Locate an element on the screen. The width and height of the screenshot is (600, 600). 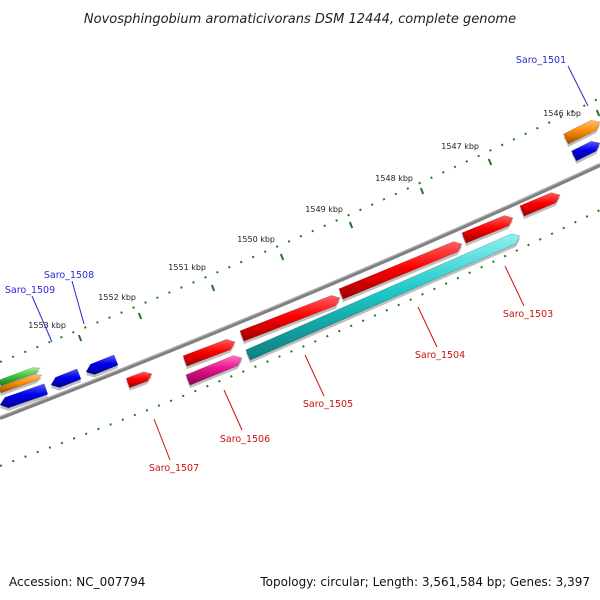
gene-orange-left is located at coordinates (21, 385).